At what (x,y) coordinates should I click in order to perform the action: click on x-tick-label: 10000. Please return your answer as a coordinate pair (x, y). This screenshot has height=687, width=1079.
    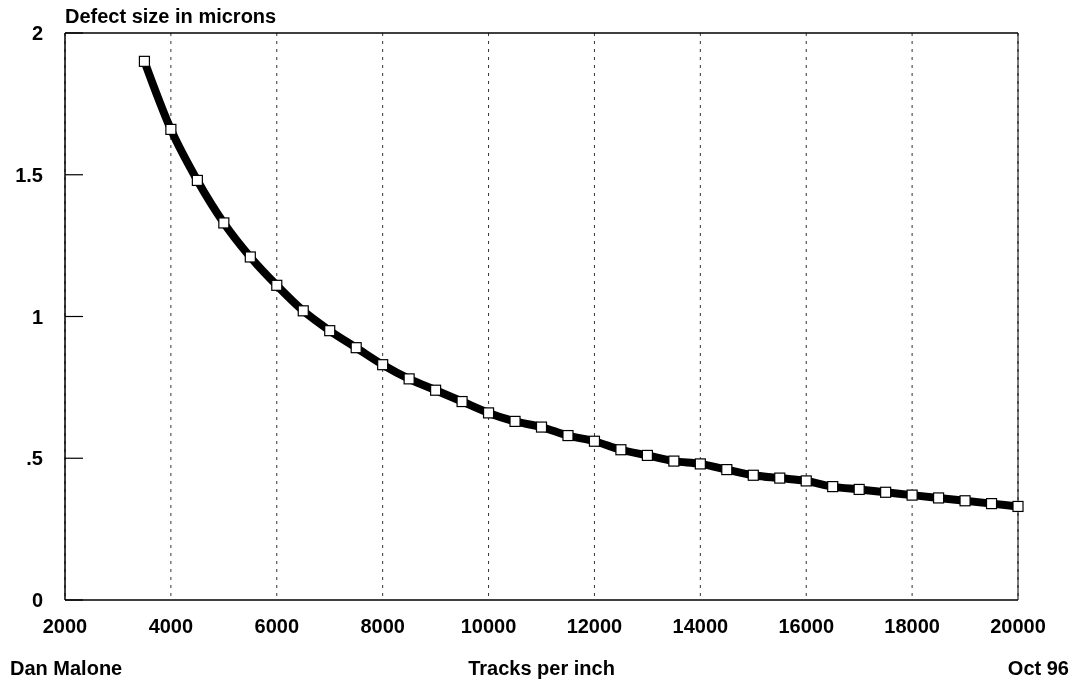
    Looking at the image, I should click on (488, 626).